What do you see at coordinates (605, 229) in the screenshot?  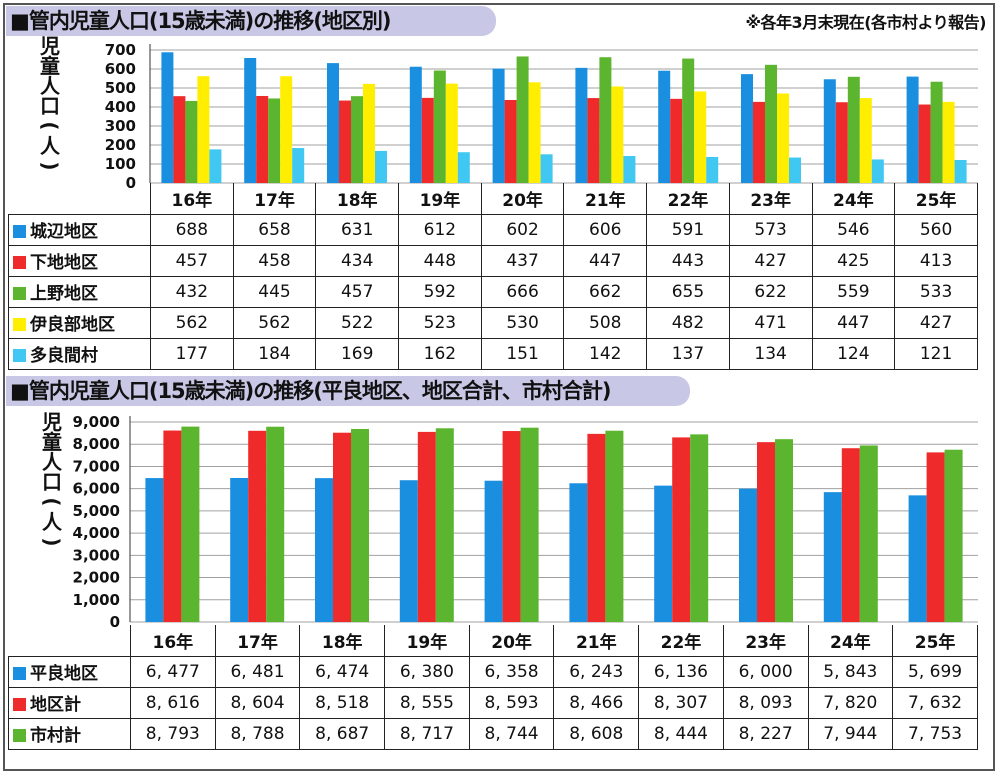 I see `data-label: 606` at bounding box center [605, 229].